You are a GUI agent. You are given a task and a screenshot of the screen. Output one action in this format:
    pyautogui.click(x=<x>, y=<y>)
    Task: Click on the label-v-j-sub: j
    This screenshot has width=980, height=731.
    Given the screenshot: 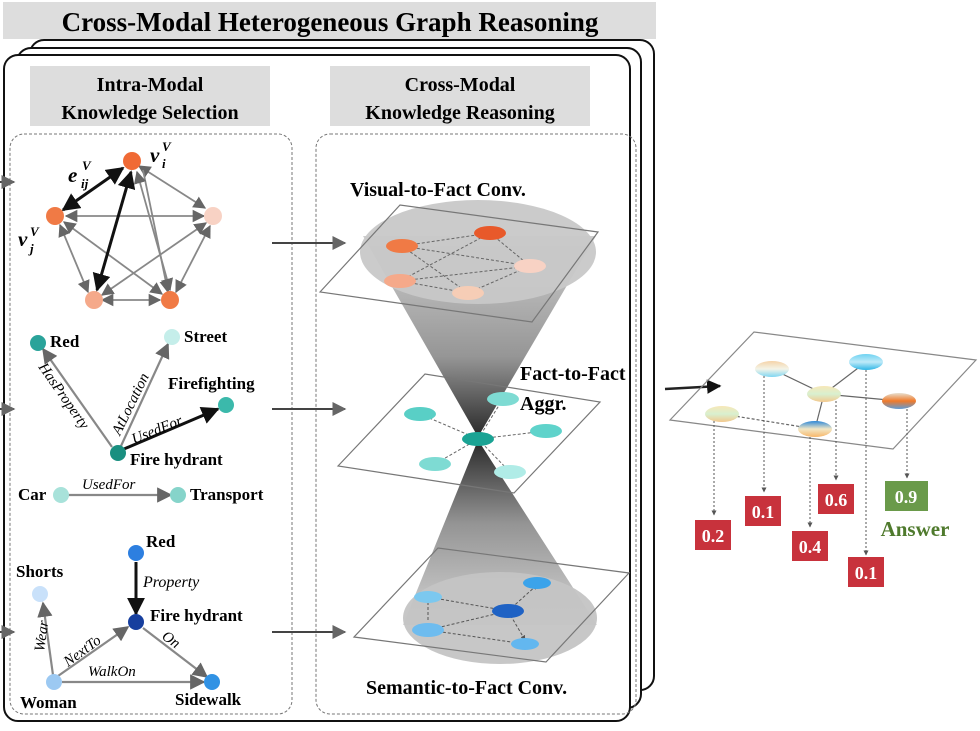 What is the action you would take?
    pyautogui.click(x=31, y=248)
    